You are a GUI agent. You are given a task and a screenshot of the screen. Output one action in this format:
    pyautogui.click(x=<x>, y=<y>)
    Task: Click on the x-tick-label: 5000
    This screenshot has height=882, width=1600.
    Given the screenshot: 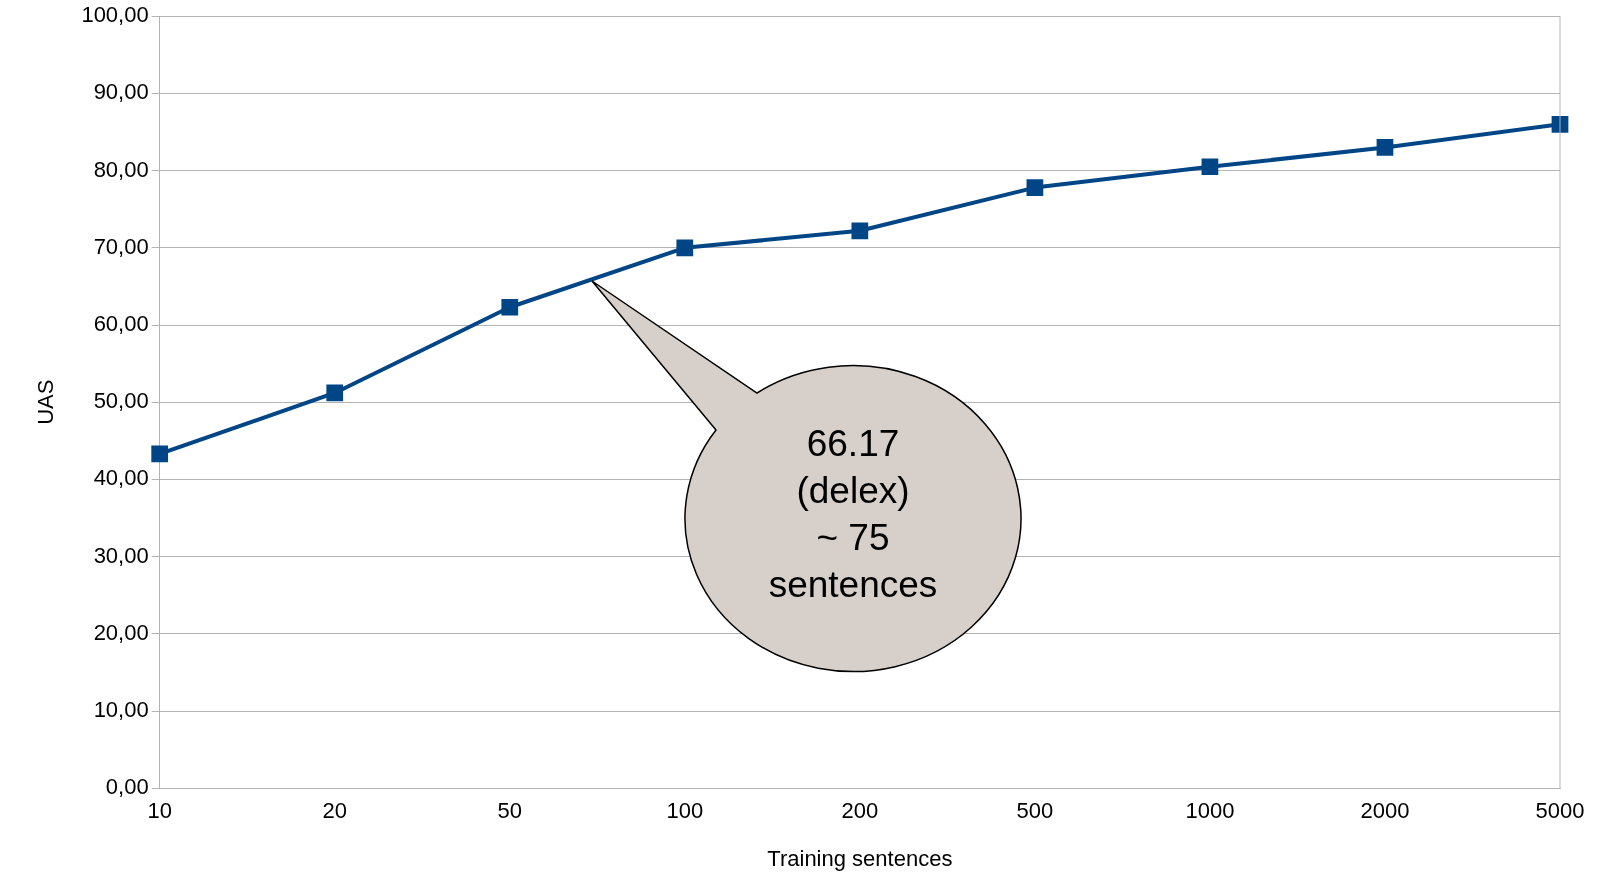 What is the action you would take?
    pyautogui.click(x=1560, y=811)
    